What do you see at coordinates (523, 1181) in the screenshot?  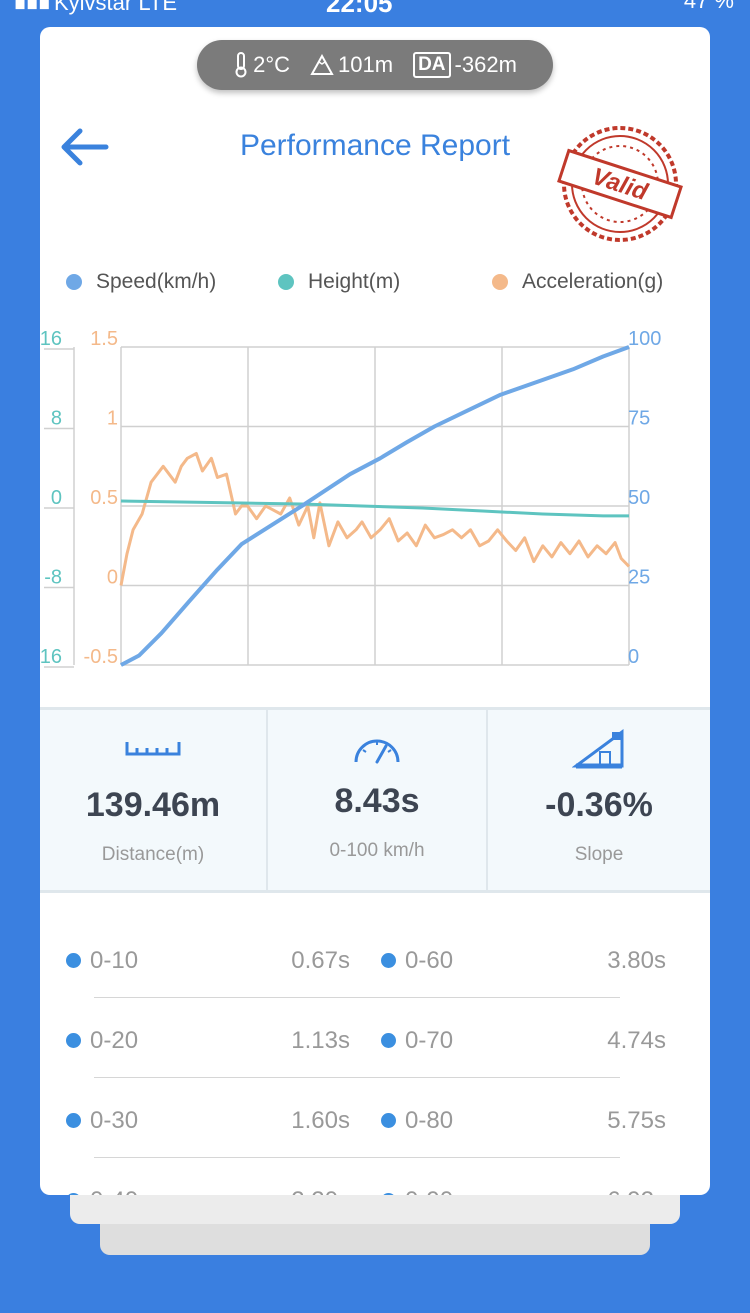 I see `split-right: 0-90 6.92s` at bounding box center [523, 1181].